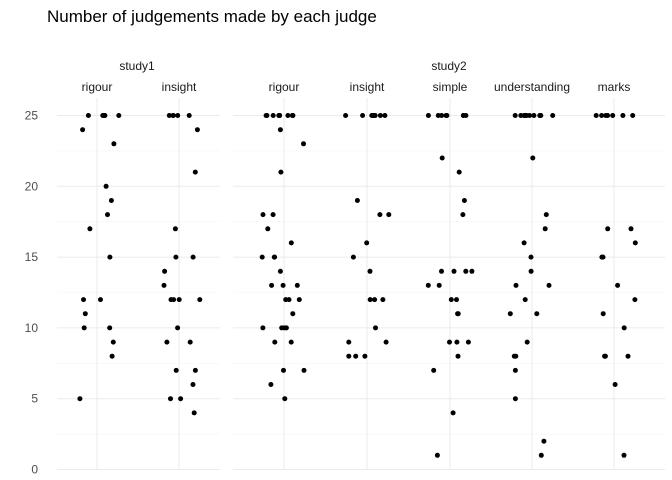 The image size is (672, 480). What do you see at coordinates (34, 399) in the screenshot?
I see `y-tick-label: 5` at bounding box center [34, 399].